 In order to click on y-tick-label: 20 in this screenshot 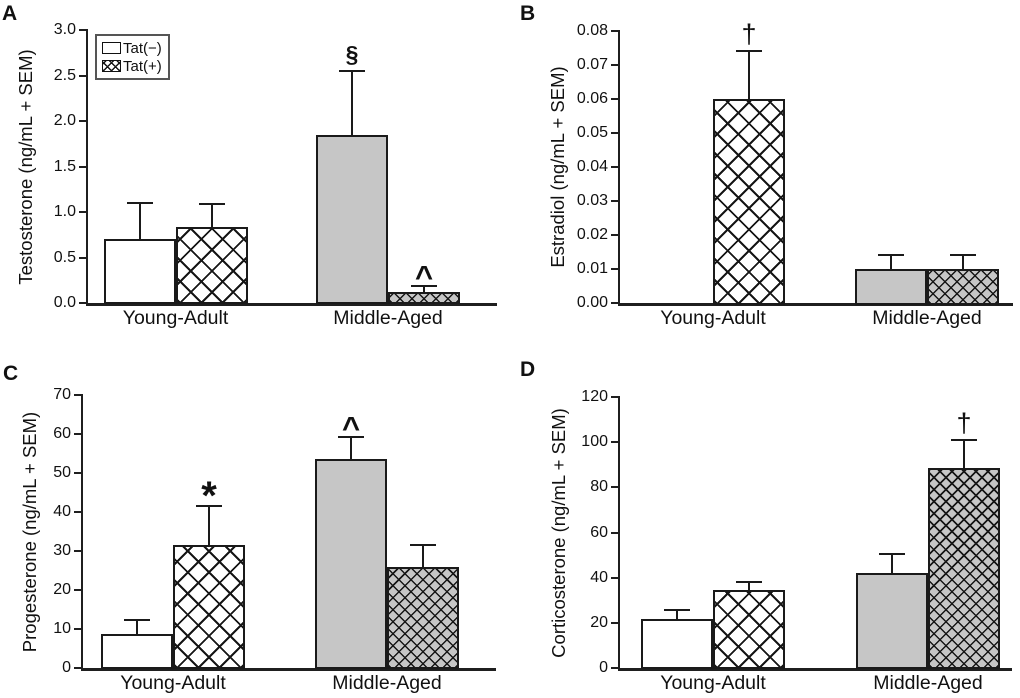, I will do `click(599, 622)`.